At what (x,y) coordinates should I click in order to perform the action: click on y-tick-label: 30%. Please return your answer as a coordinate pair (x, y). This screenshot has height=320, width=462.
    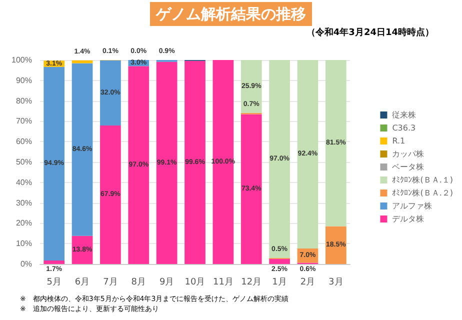
    Looking at the image, I should click on (24, 203).